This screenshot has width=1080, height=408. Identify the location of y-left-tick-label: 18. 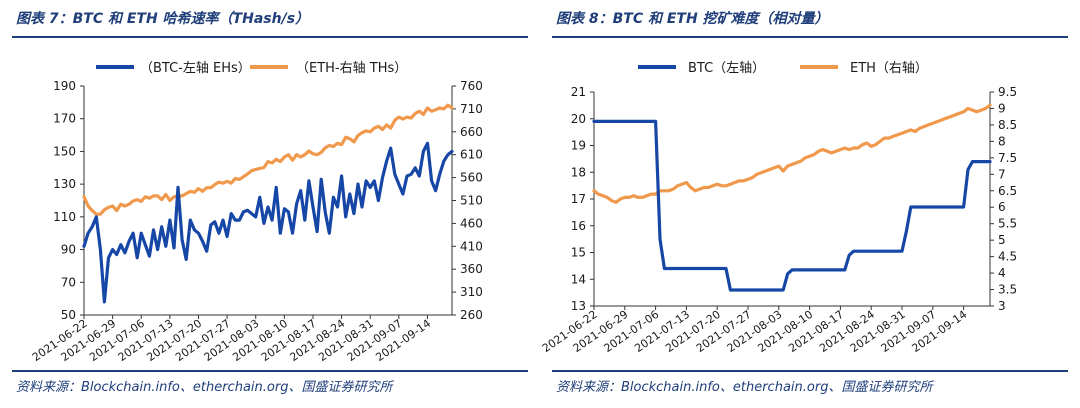
(578, 172).